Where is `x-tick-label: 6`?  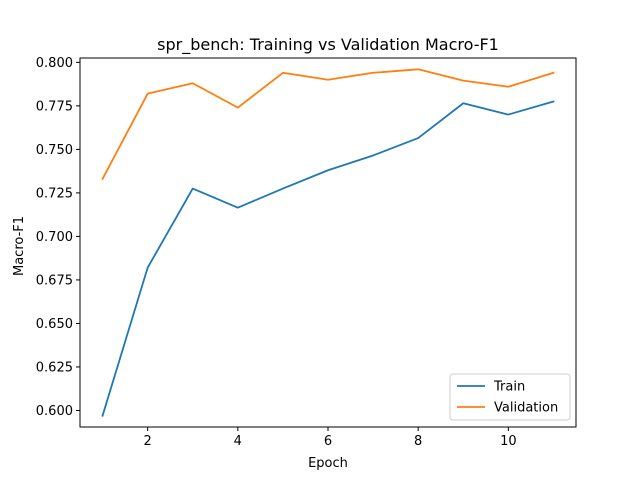
x-tick-label: 6 is located at coordinates (328, 441).